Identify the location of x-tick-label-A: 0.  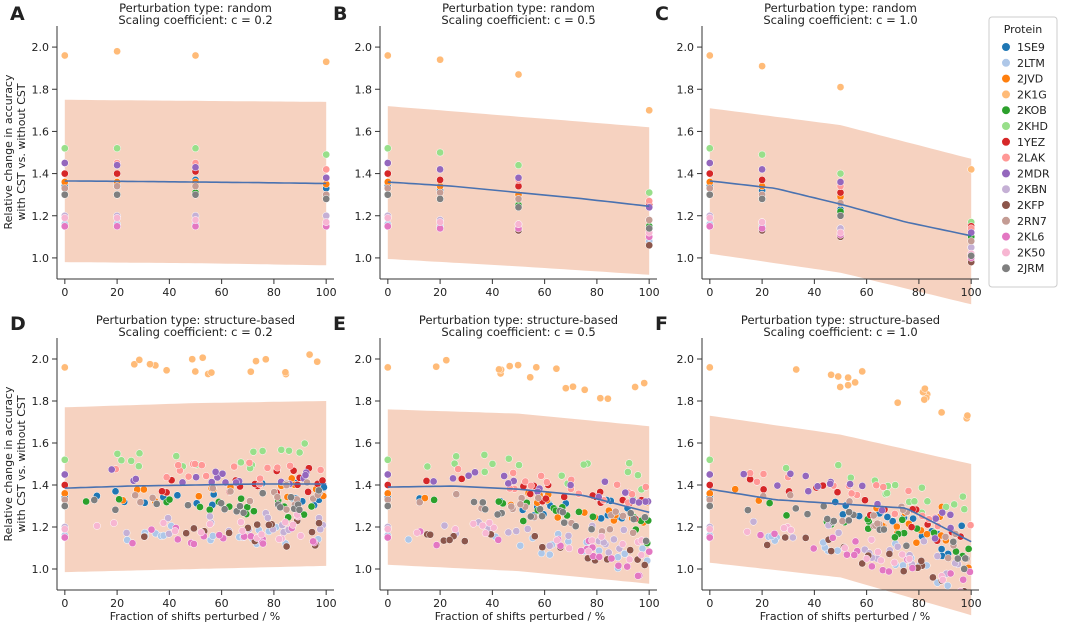
(64, 292).